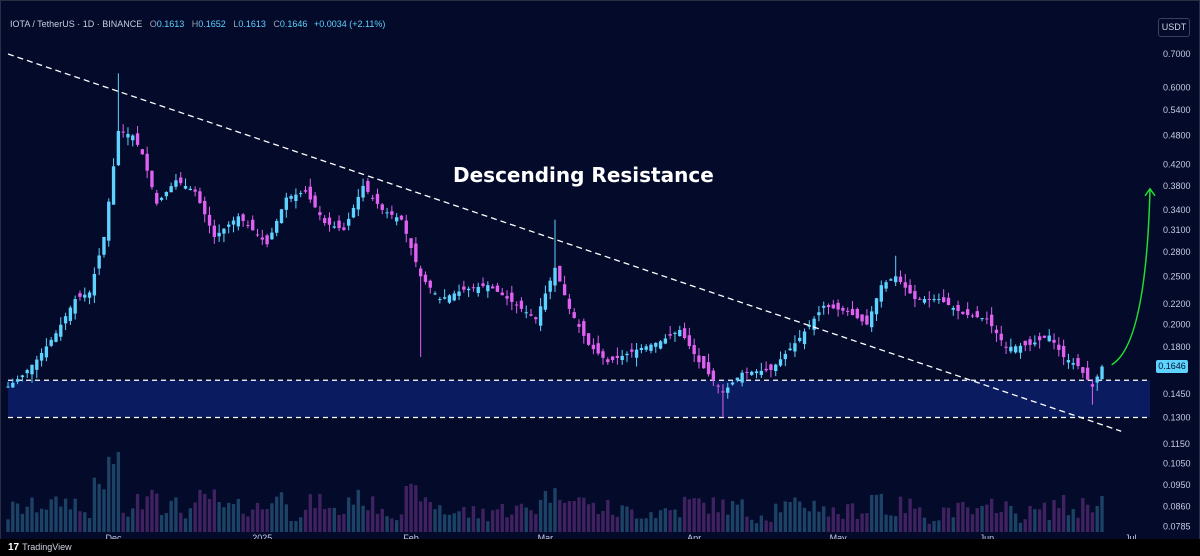 The width and height of the screenshot is (1200, 556). I want to click on y-tick-label: 0.0860, so click(1177, 507).